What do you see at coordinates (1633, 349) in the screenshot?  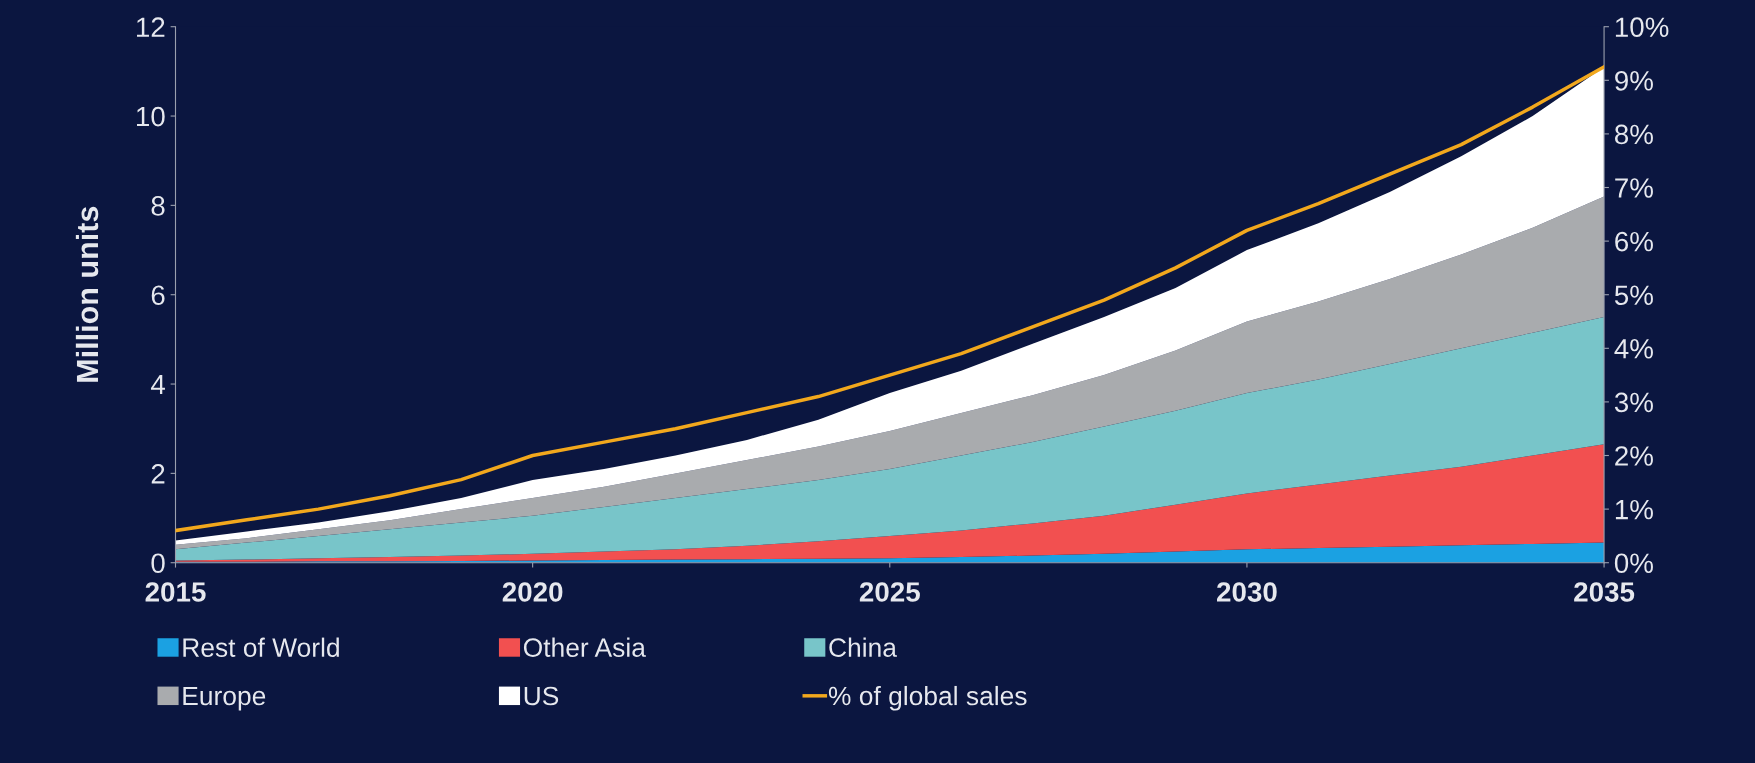 I see `y2-tick-label: 4%` at bounding box center [1633, 349].